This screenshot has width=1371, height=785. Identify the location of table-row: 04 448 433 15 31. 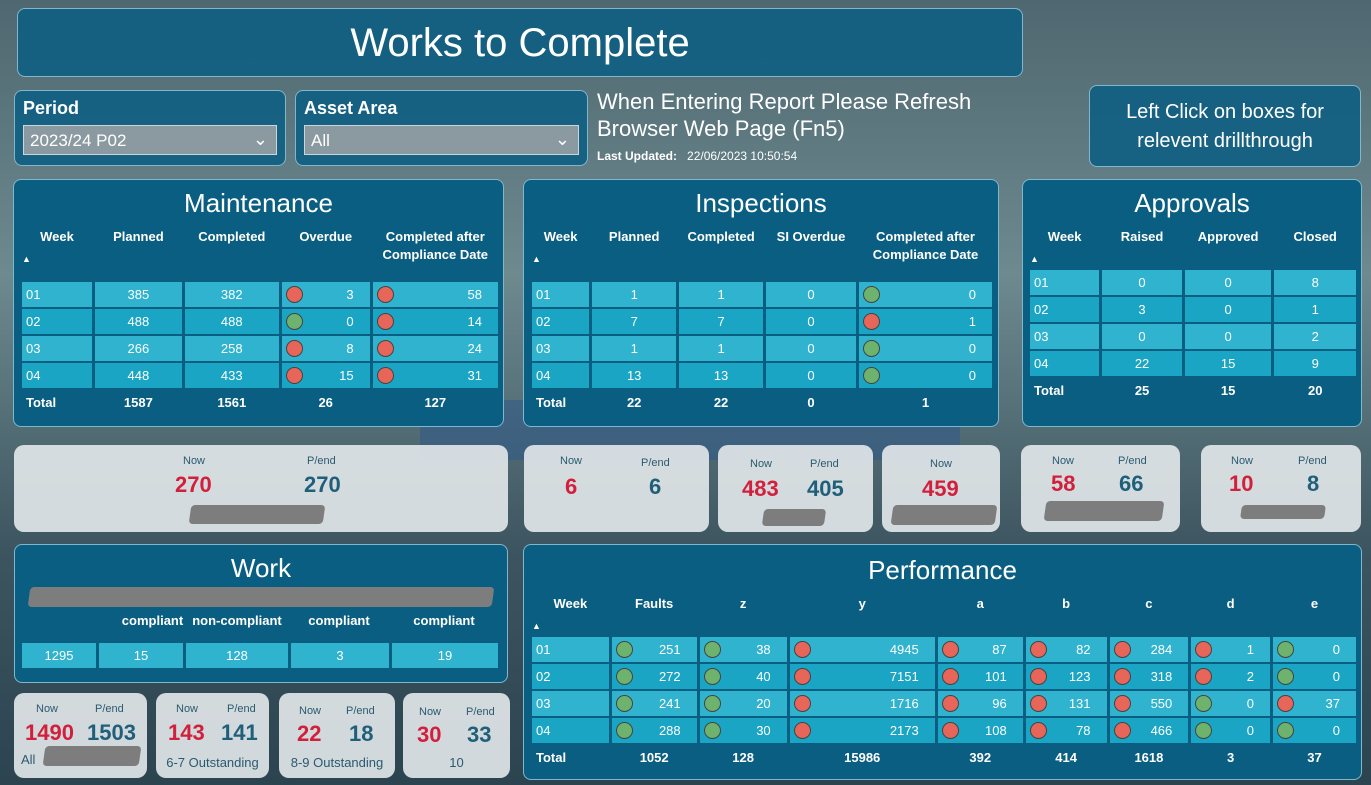
(260, 375).